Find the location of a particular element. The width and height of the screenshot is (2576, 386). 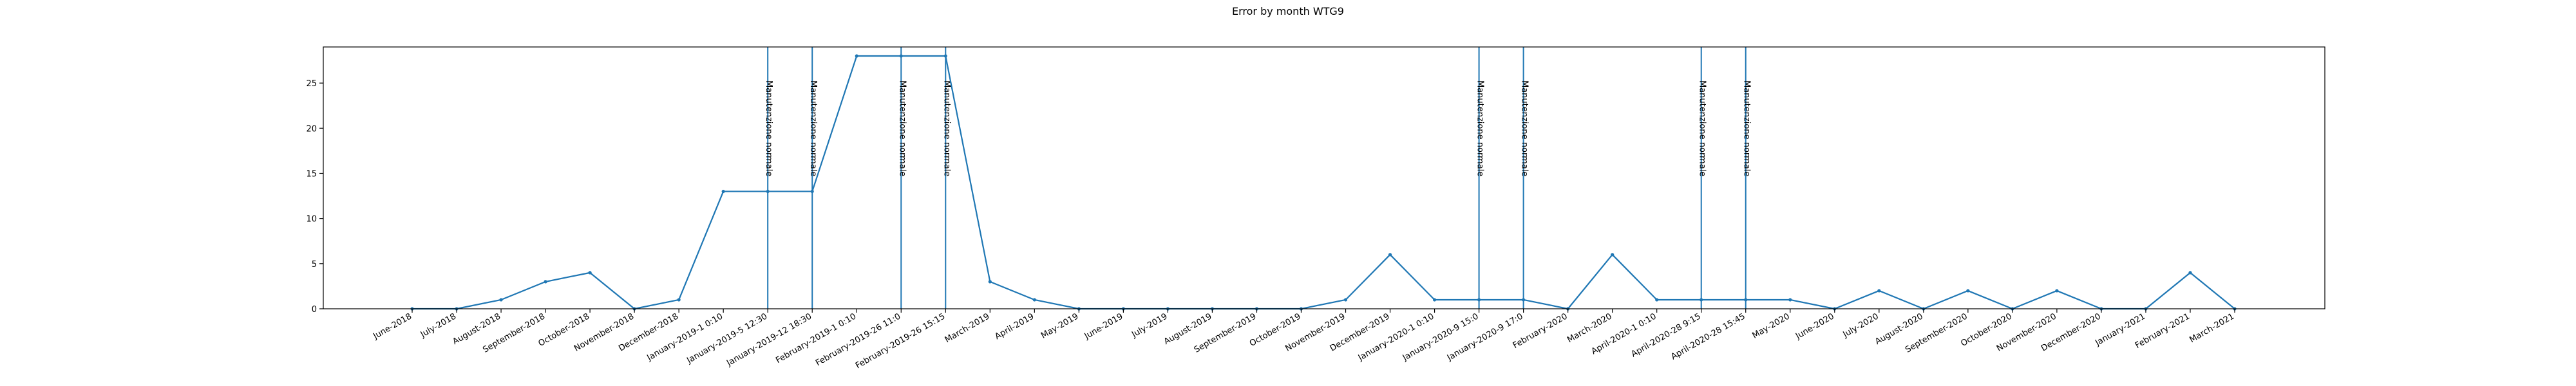

x-tick-label: January-2019-5 12:30 is located at coordinates (727, 338).